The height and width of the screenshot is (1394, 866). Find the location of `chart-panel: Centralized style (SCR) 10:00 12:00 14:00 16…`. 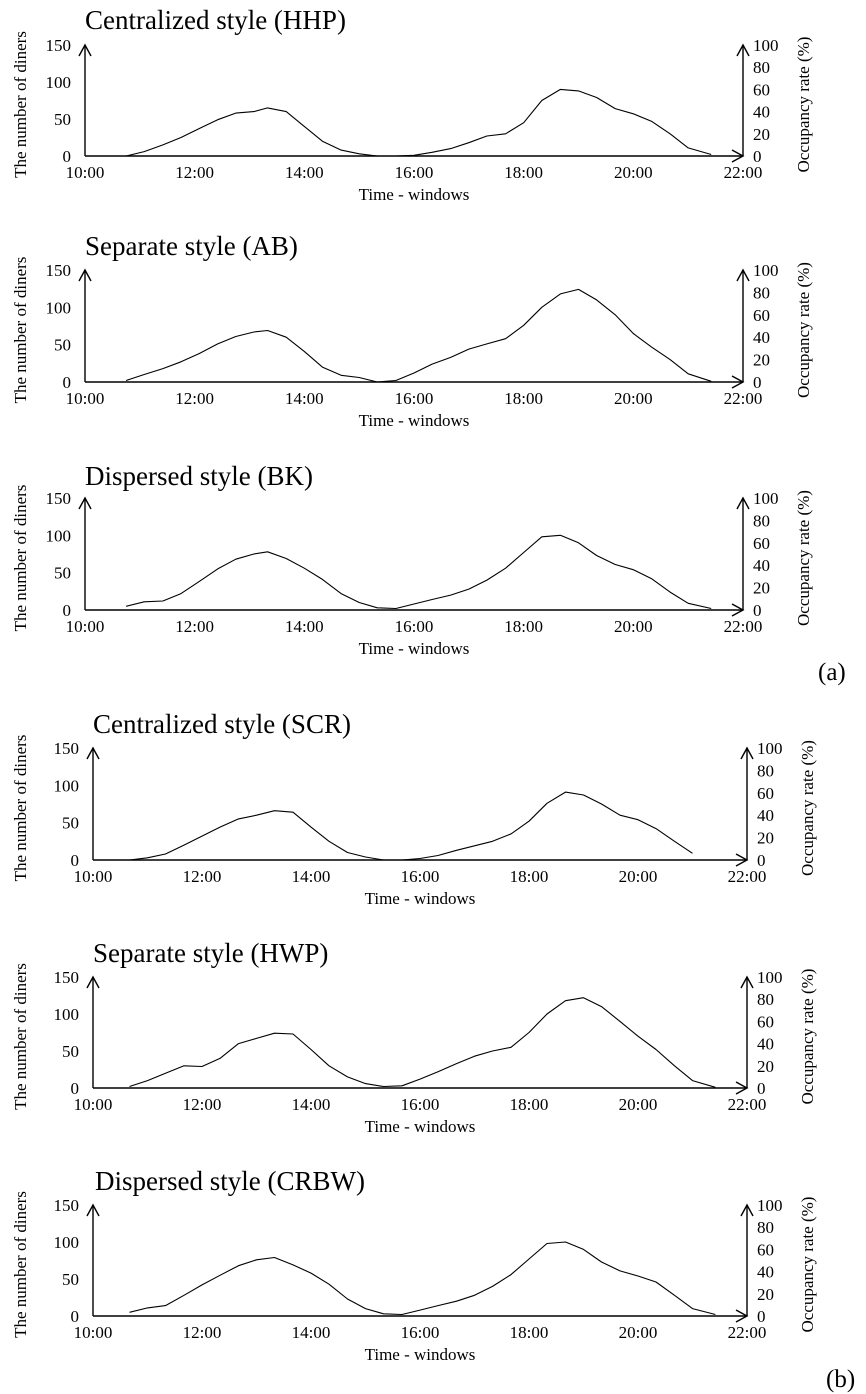

chart-panel: Centralized style (SCR) 10:00 12:00 14:00 16… is located at coordinates (414, 808).